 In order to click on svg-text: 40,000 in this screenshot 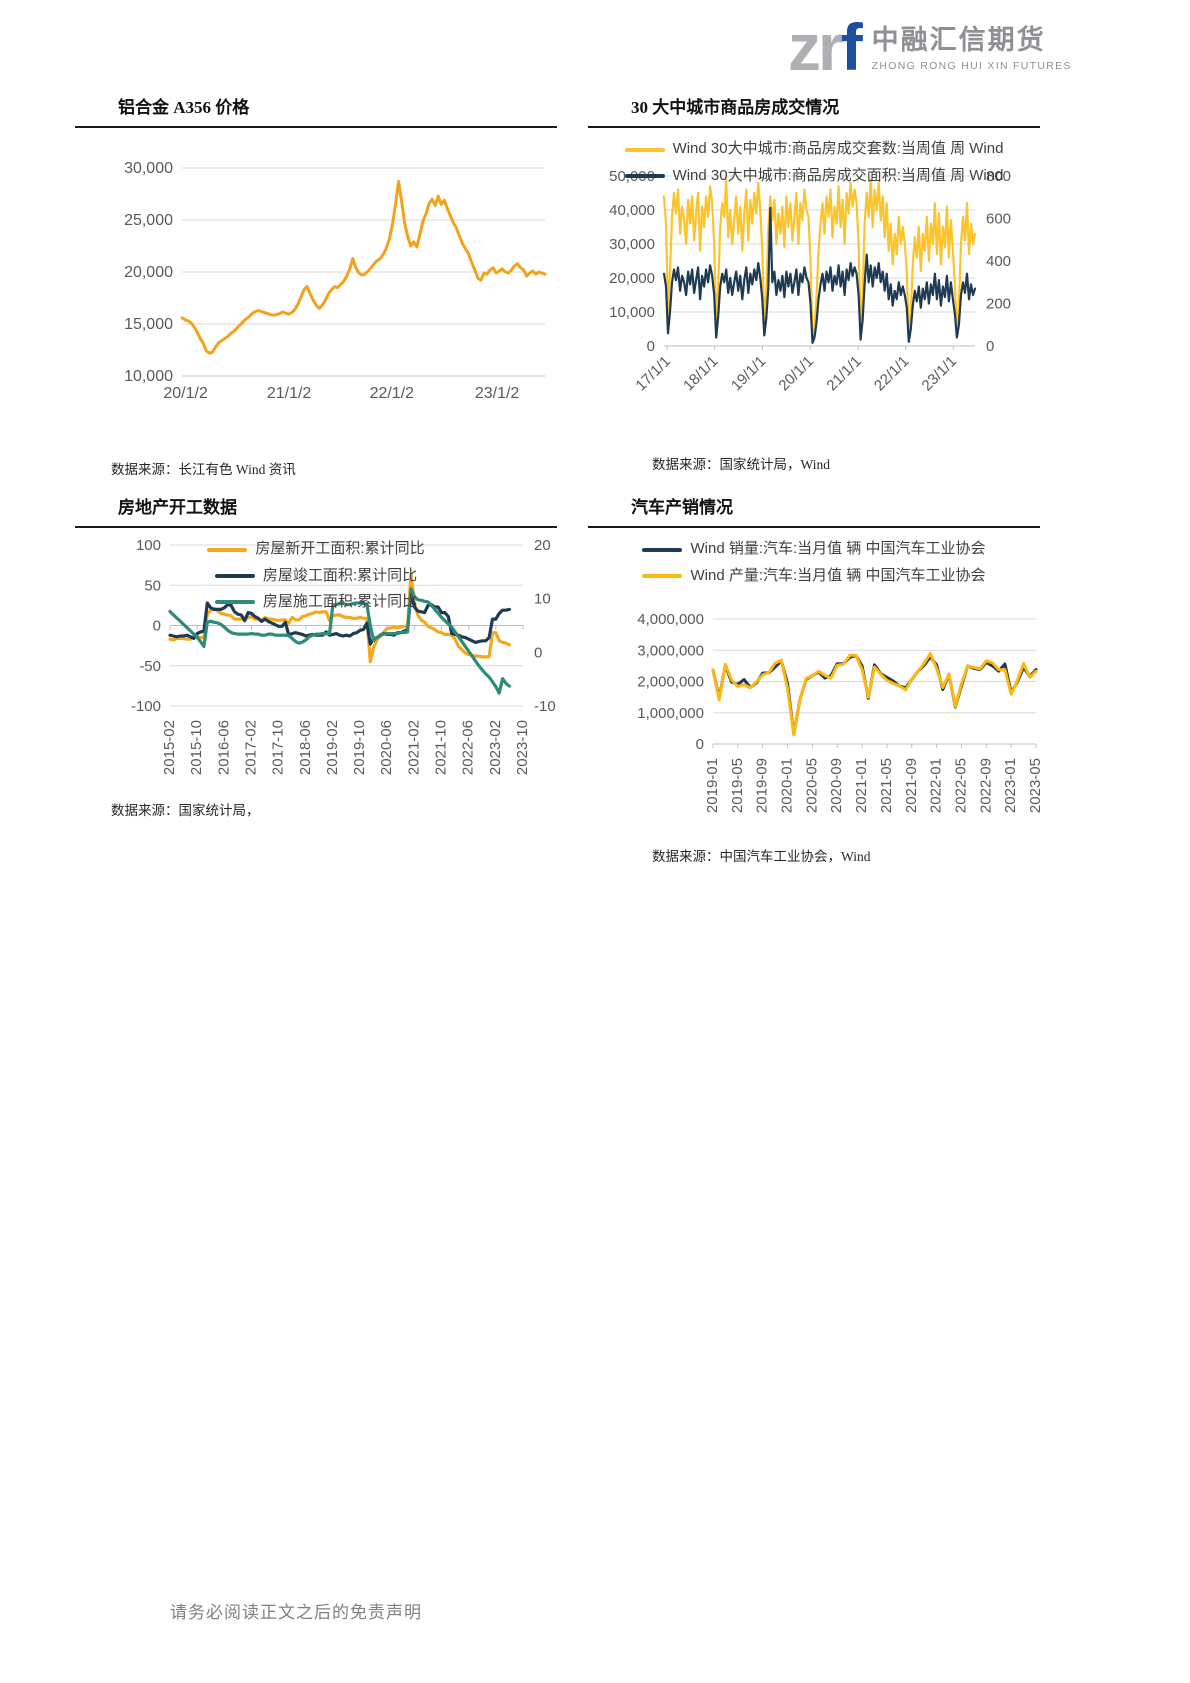, I will do `click(632, 210)`.